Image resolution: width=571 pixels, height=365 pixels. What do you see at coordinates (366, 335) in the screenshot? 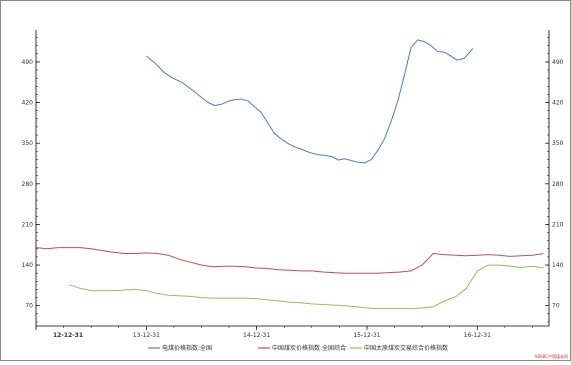
I see `x-tick-label: 15-12-31` at bounding box center [366, 335].